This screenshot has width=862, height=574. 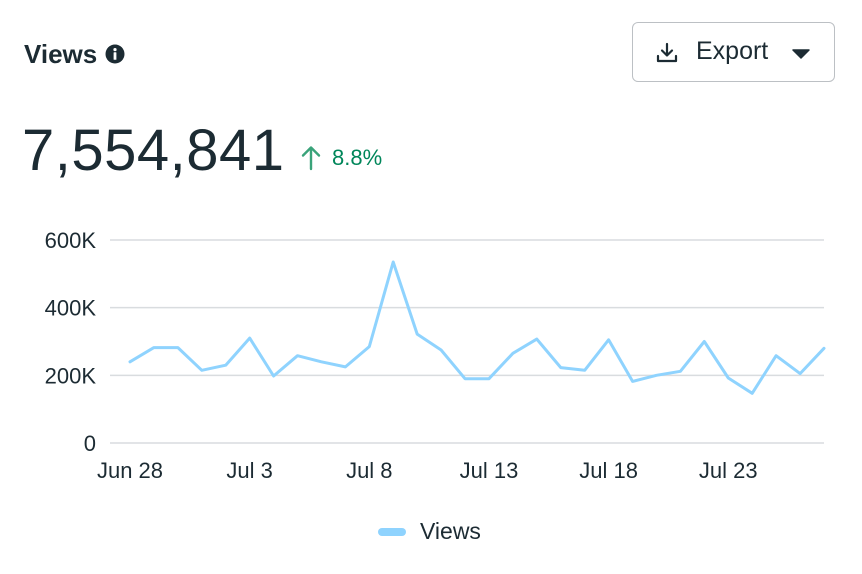 I want to click on total-views-value: 7,554,841, so click(x=153, y=150).